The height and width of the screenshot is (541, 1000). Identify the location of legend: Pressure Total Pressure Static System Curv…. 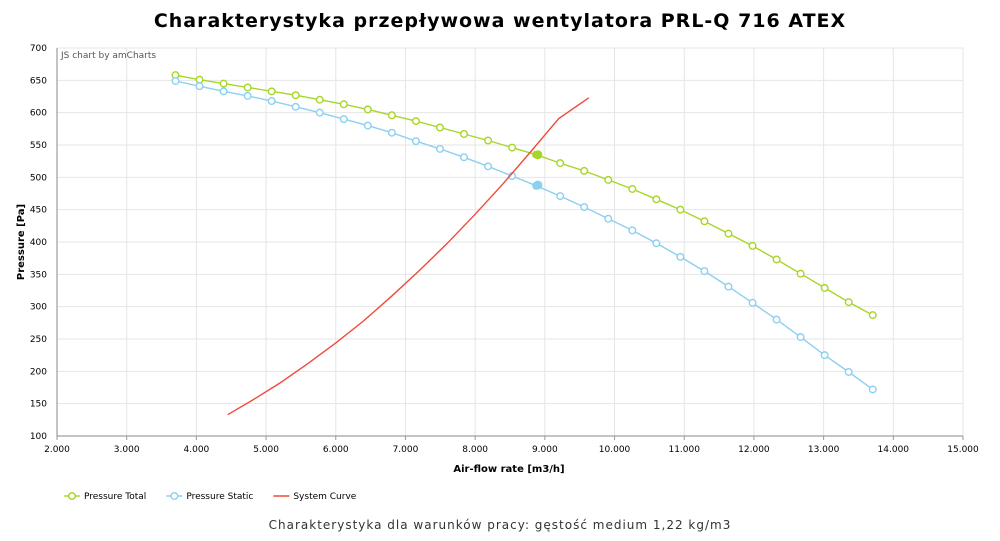
(210, 497).